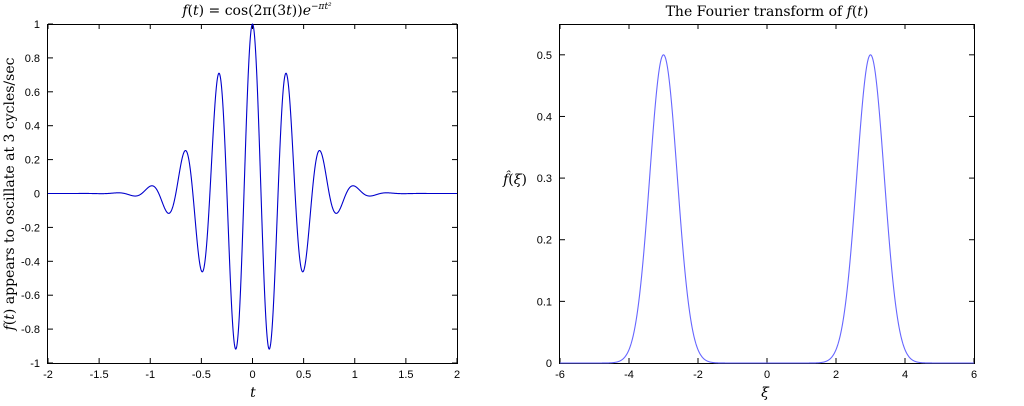 The image size is (1024, 406). Describe the element at coordinates (32, 127) in the screenshot. I see `chart-left-y-tick-label: 0.4` at that location.